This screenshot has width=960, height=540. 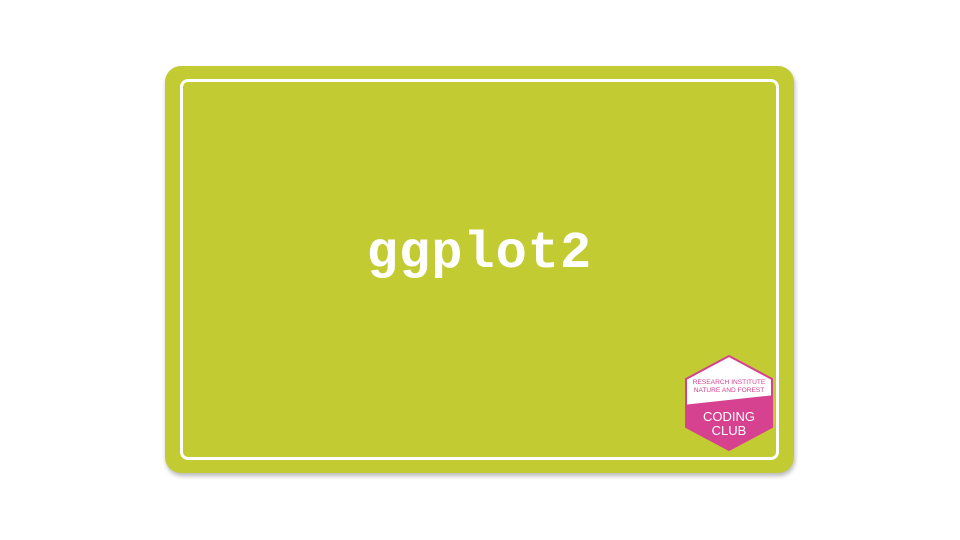 What do you see at coordinates (729, 416) in the screenshot?
I see `logo-line-coding: CODING` at bounding box center [729, 416].